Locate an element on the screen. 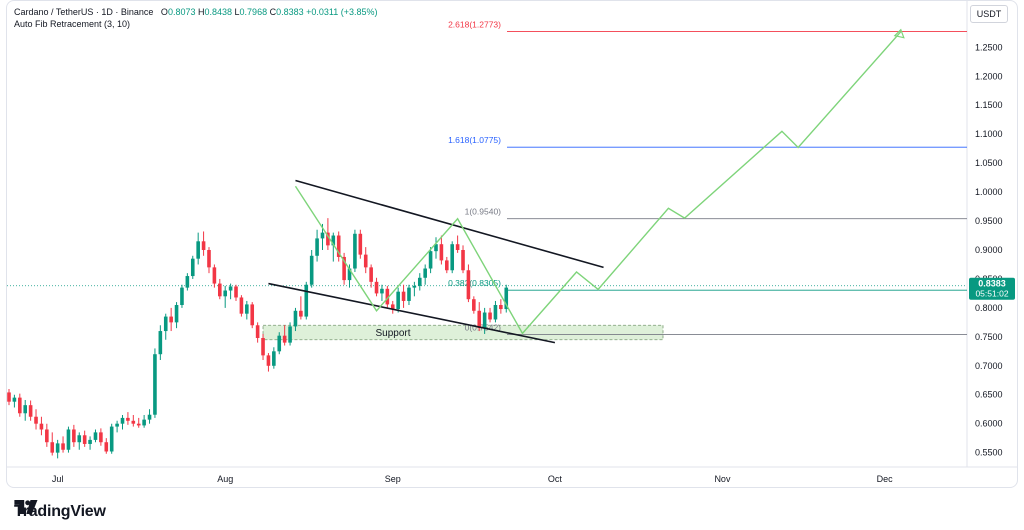 This screenshot has height=530, width=1024. indicator-legend: Auto Fib Retracement (3, 10) is located at coordinates (72, 24).